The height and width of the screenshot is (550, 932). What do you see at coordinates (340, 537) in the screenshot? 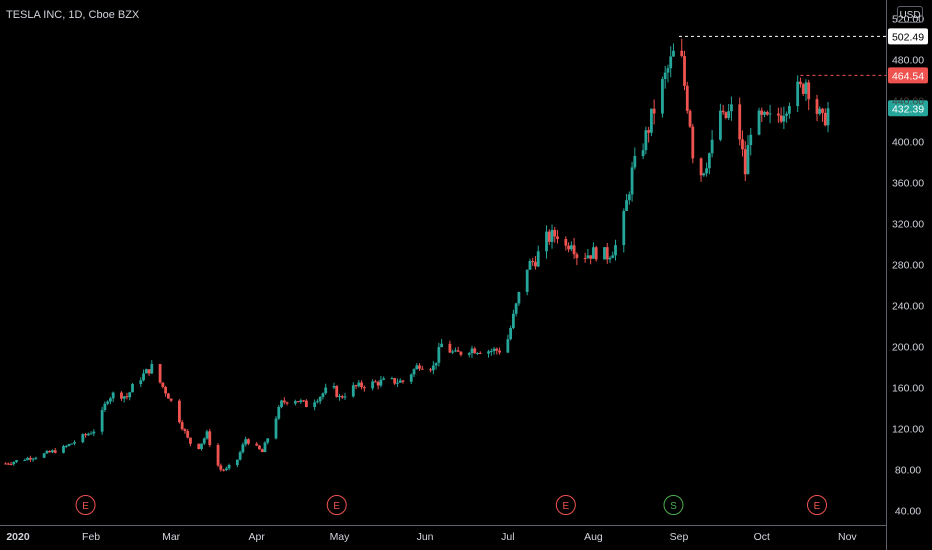
I see `x-tick-label: May` at bounding box center [340, 537].